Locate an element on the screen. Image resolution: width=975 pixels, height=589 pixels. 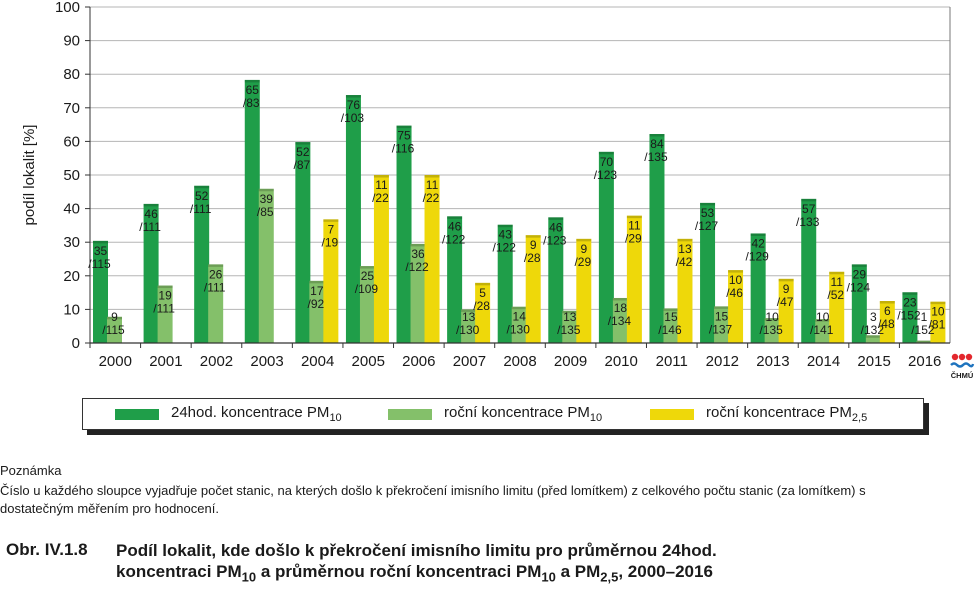
legend-item-pm10-annual: roční koncentrace PM10 is located at coordinates (495, 414).